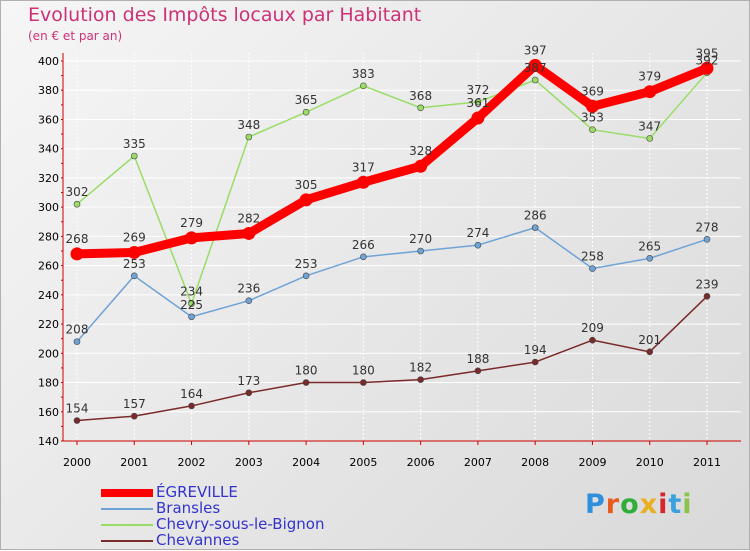 This screenshot has width=750, height=551. What do you see at coordinates (48, 207) in the screenshot?
I see `y-tick-label: 300` at bounding box center [48, 207].